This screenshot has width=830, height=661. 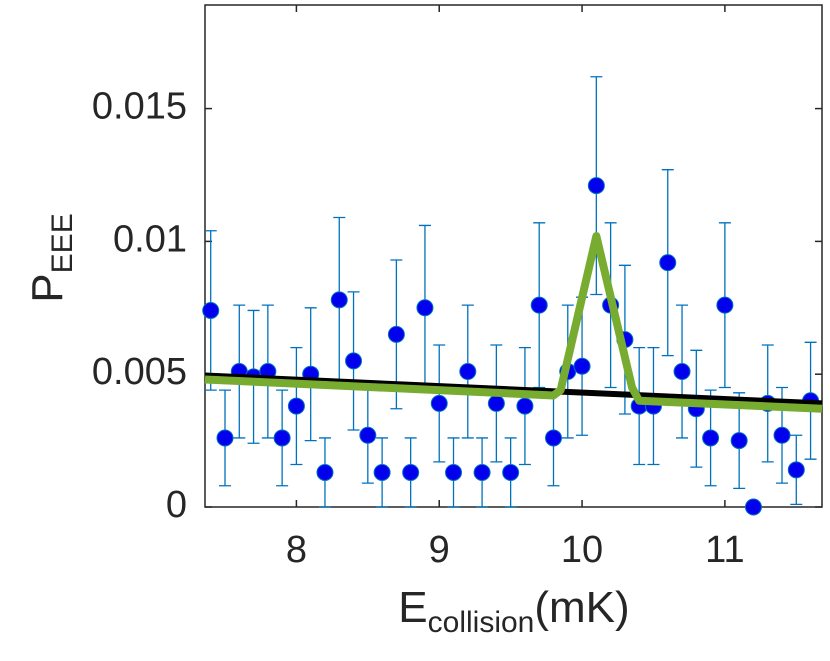 What do you see at coordinates (139, 107) in the screenshot?
I see `y-tick-label: 0.015` at bounding box center [139, 107].